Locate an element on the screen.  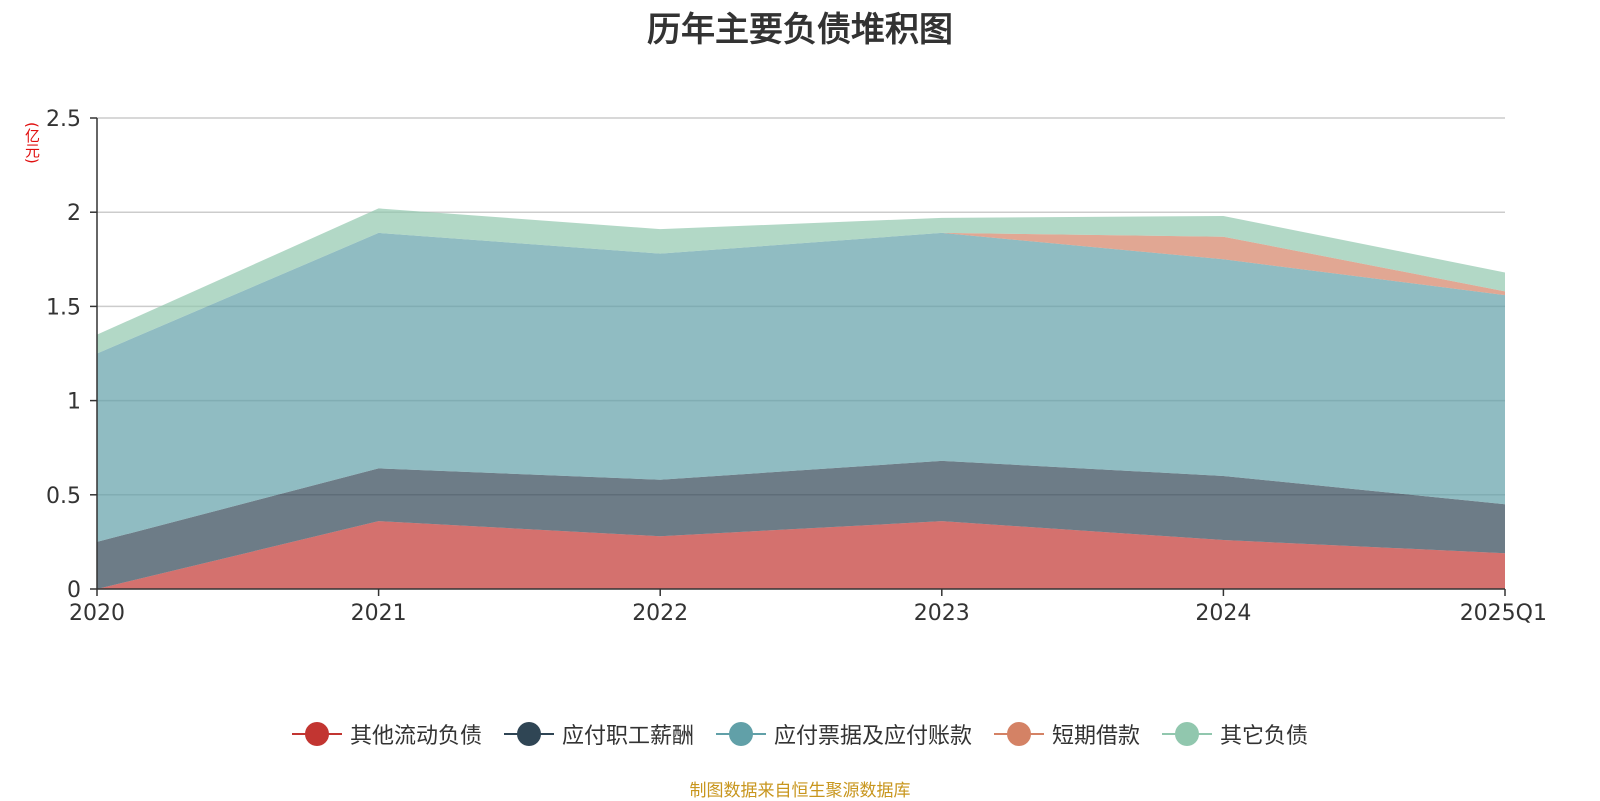
x-tick-label: 2022 is located at coordinates (660, 613).